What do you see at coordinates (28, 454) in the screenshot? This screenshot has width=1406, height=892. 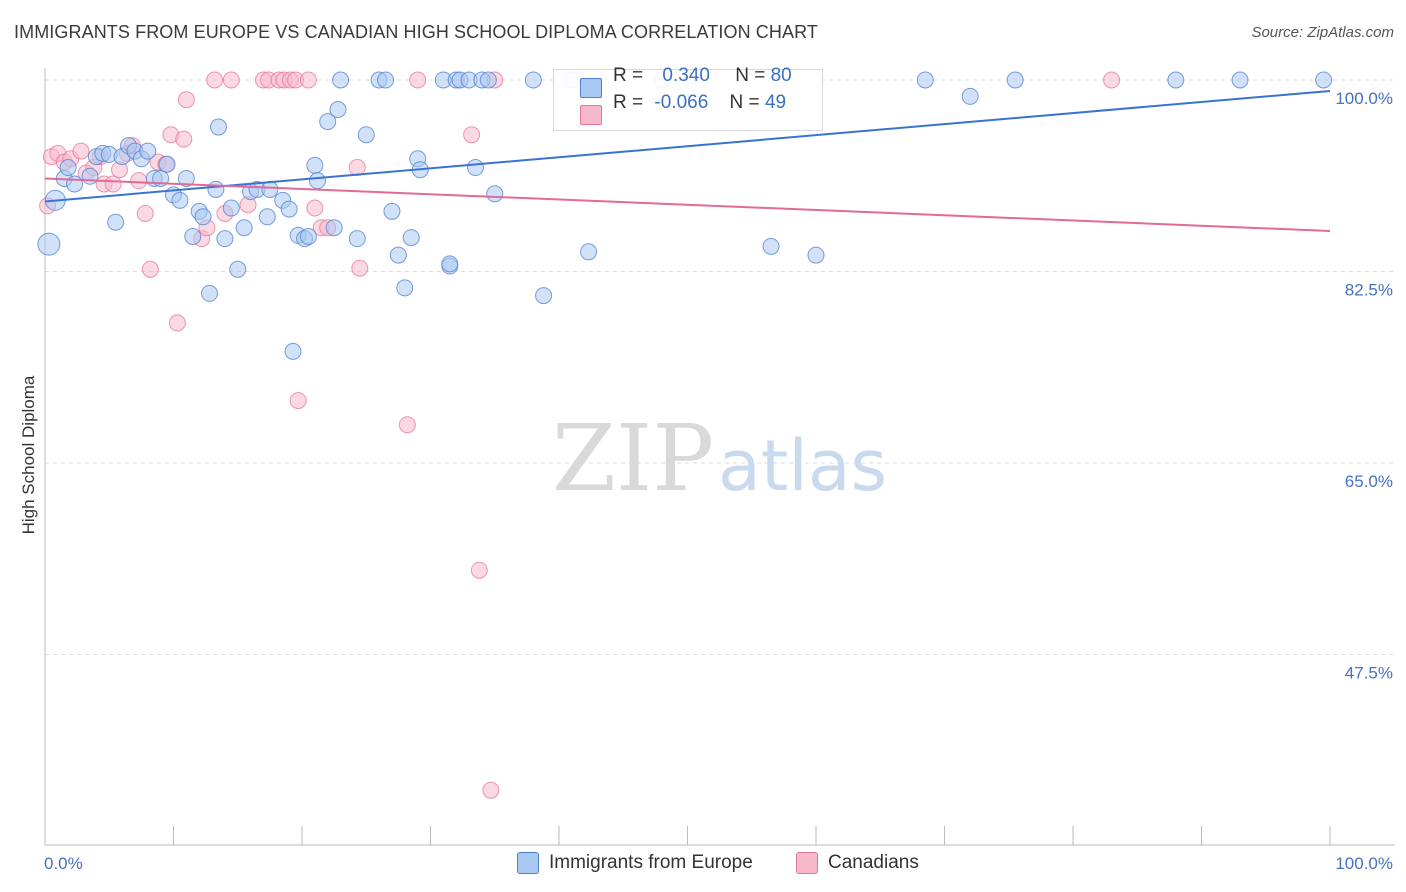 I see `y-axis-title: High School Diploma` at bounding box center [28, 454].